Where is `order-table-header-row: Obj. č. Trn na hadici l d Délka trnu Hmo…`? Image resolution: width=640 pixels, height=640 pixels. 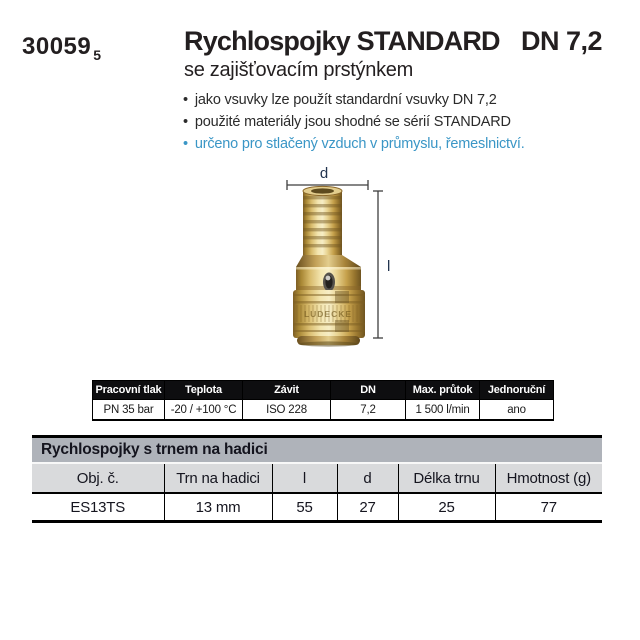 order-table-header-row: Obj. č. Trn na hadici l d Délka trnu Hmo… is located at coordinates (317, 479).